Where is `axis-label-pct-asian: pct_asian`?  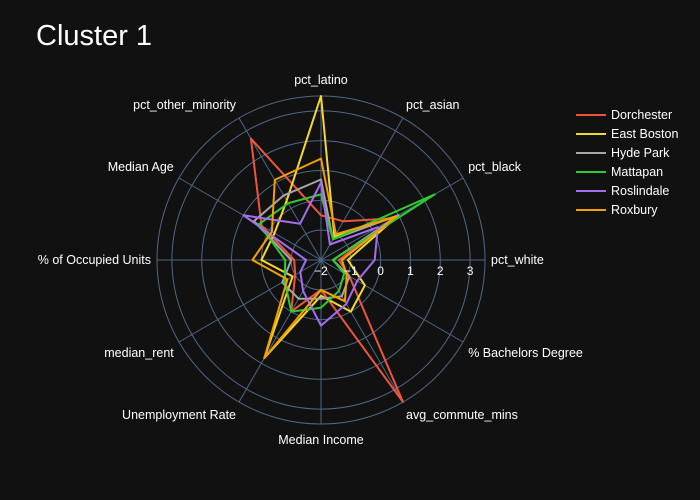 axis-label-pct-asian: pct_asian is located at coordinates (433, 105).